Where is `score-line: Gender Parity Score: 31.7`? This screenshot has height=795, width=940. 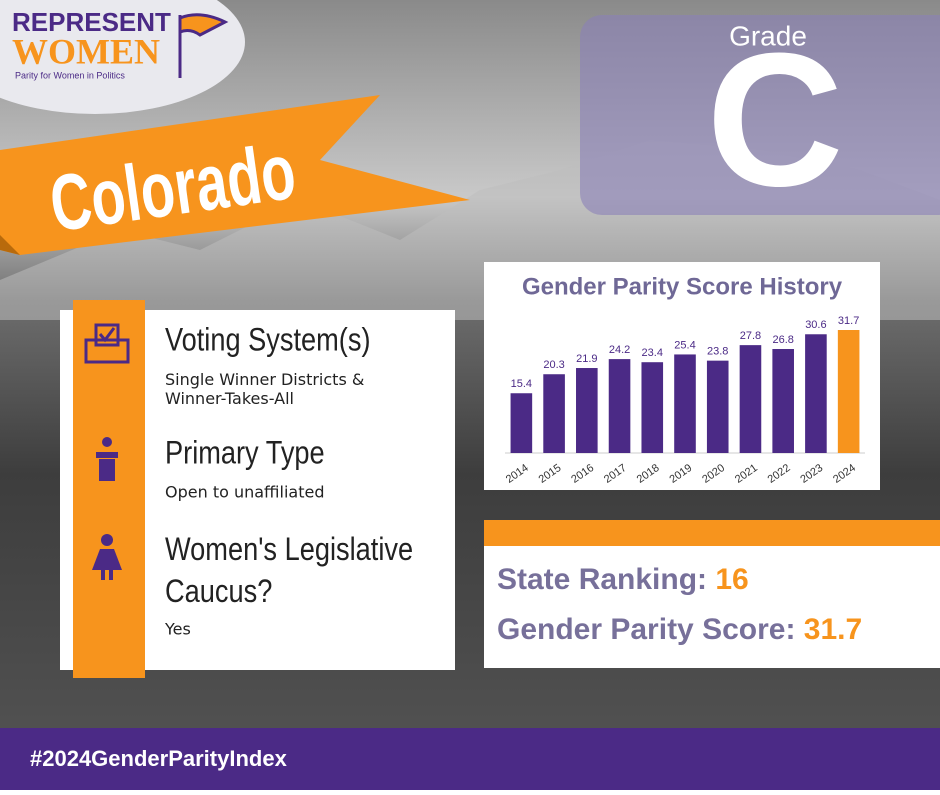 score-line: Gender Parity Score: 31.7 is located at coordinates (679, 629).